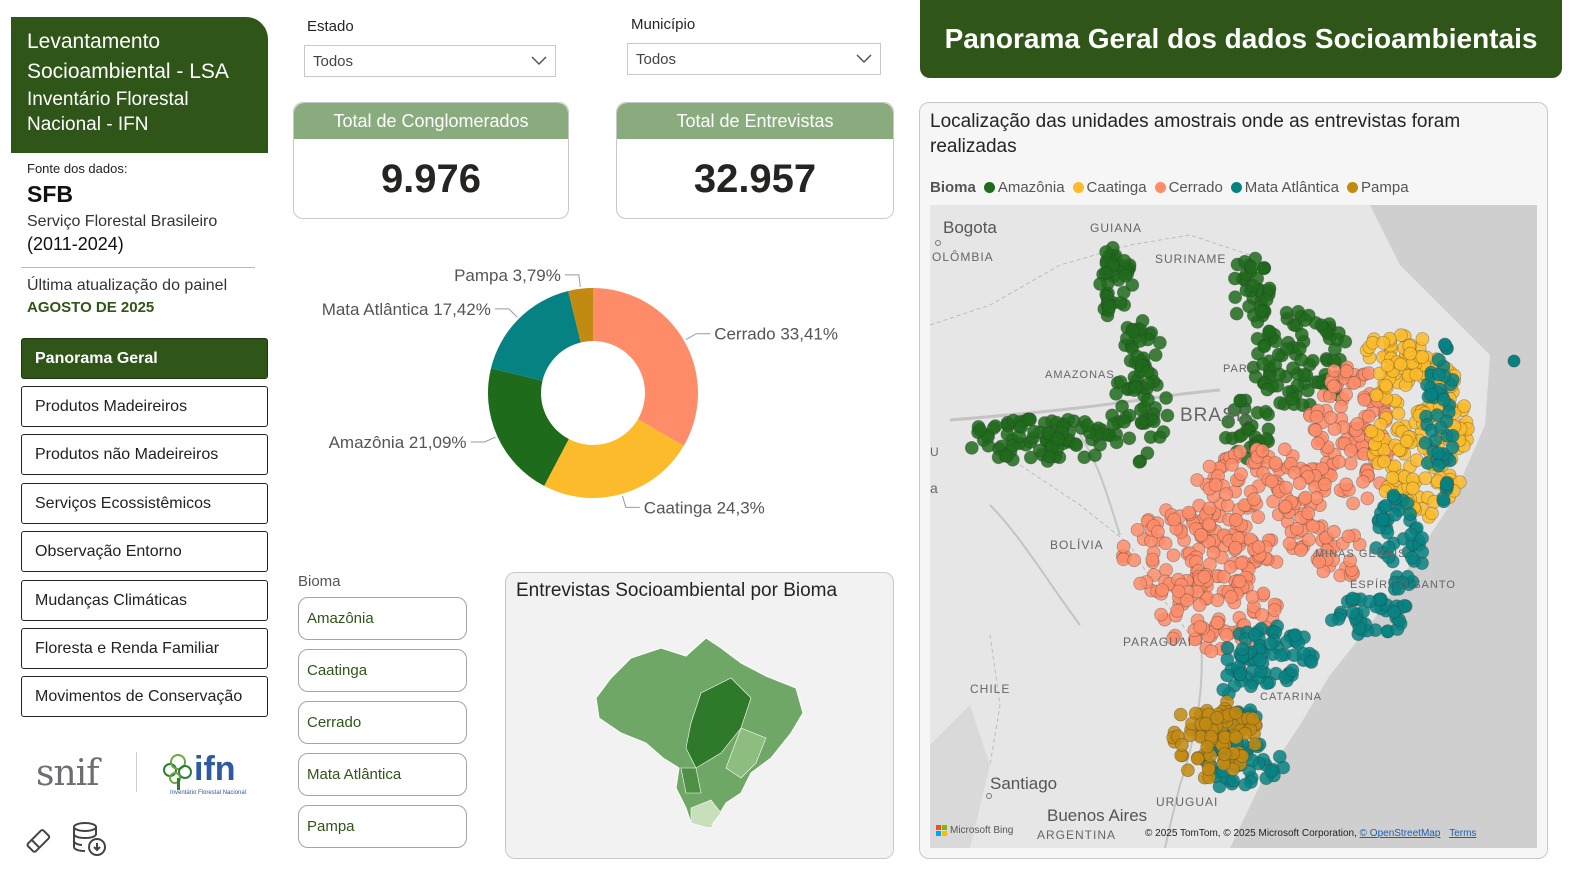 This screenshot has height=875, width=1590. What do you see at coordinates (42, 842) in the screenshot?
I see `eraser-icon` at bounding box center [42, 842].